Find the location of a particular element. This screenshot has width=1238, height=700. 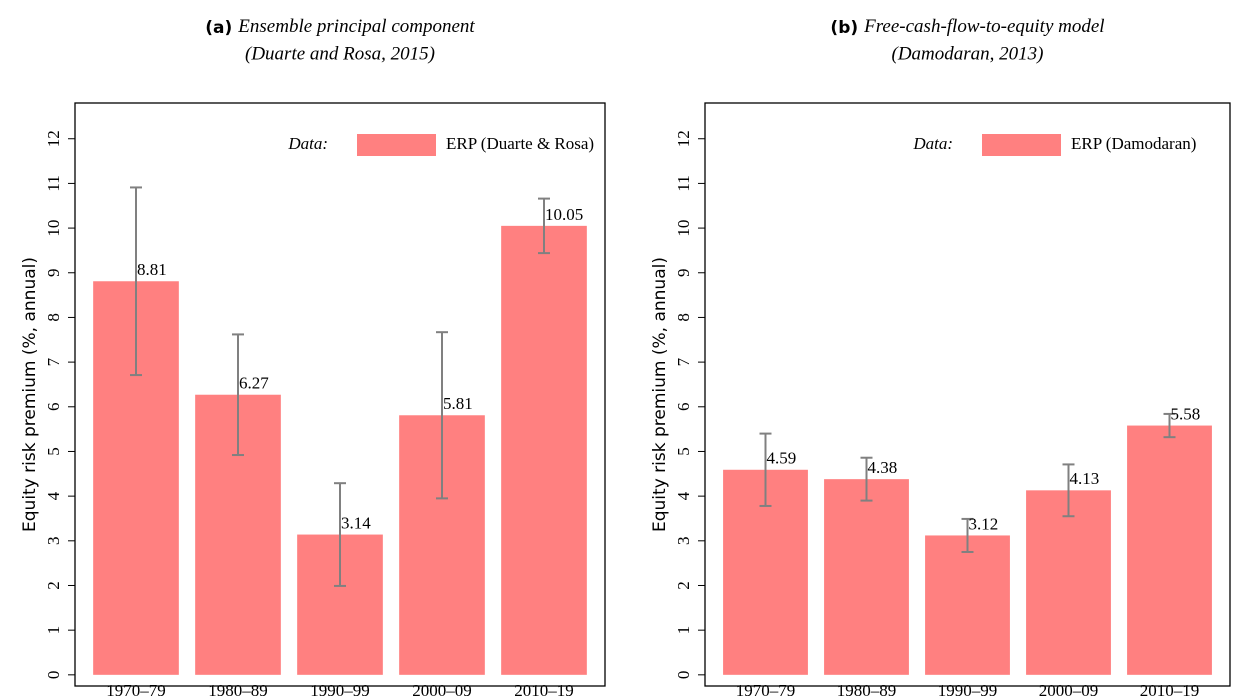

value-label: 8.81 is located at coordinates (152, 269).